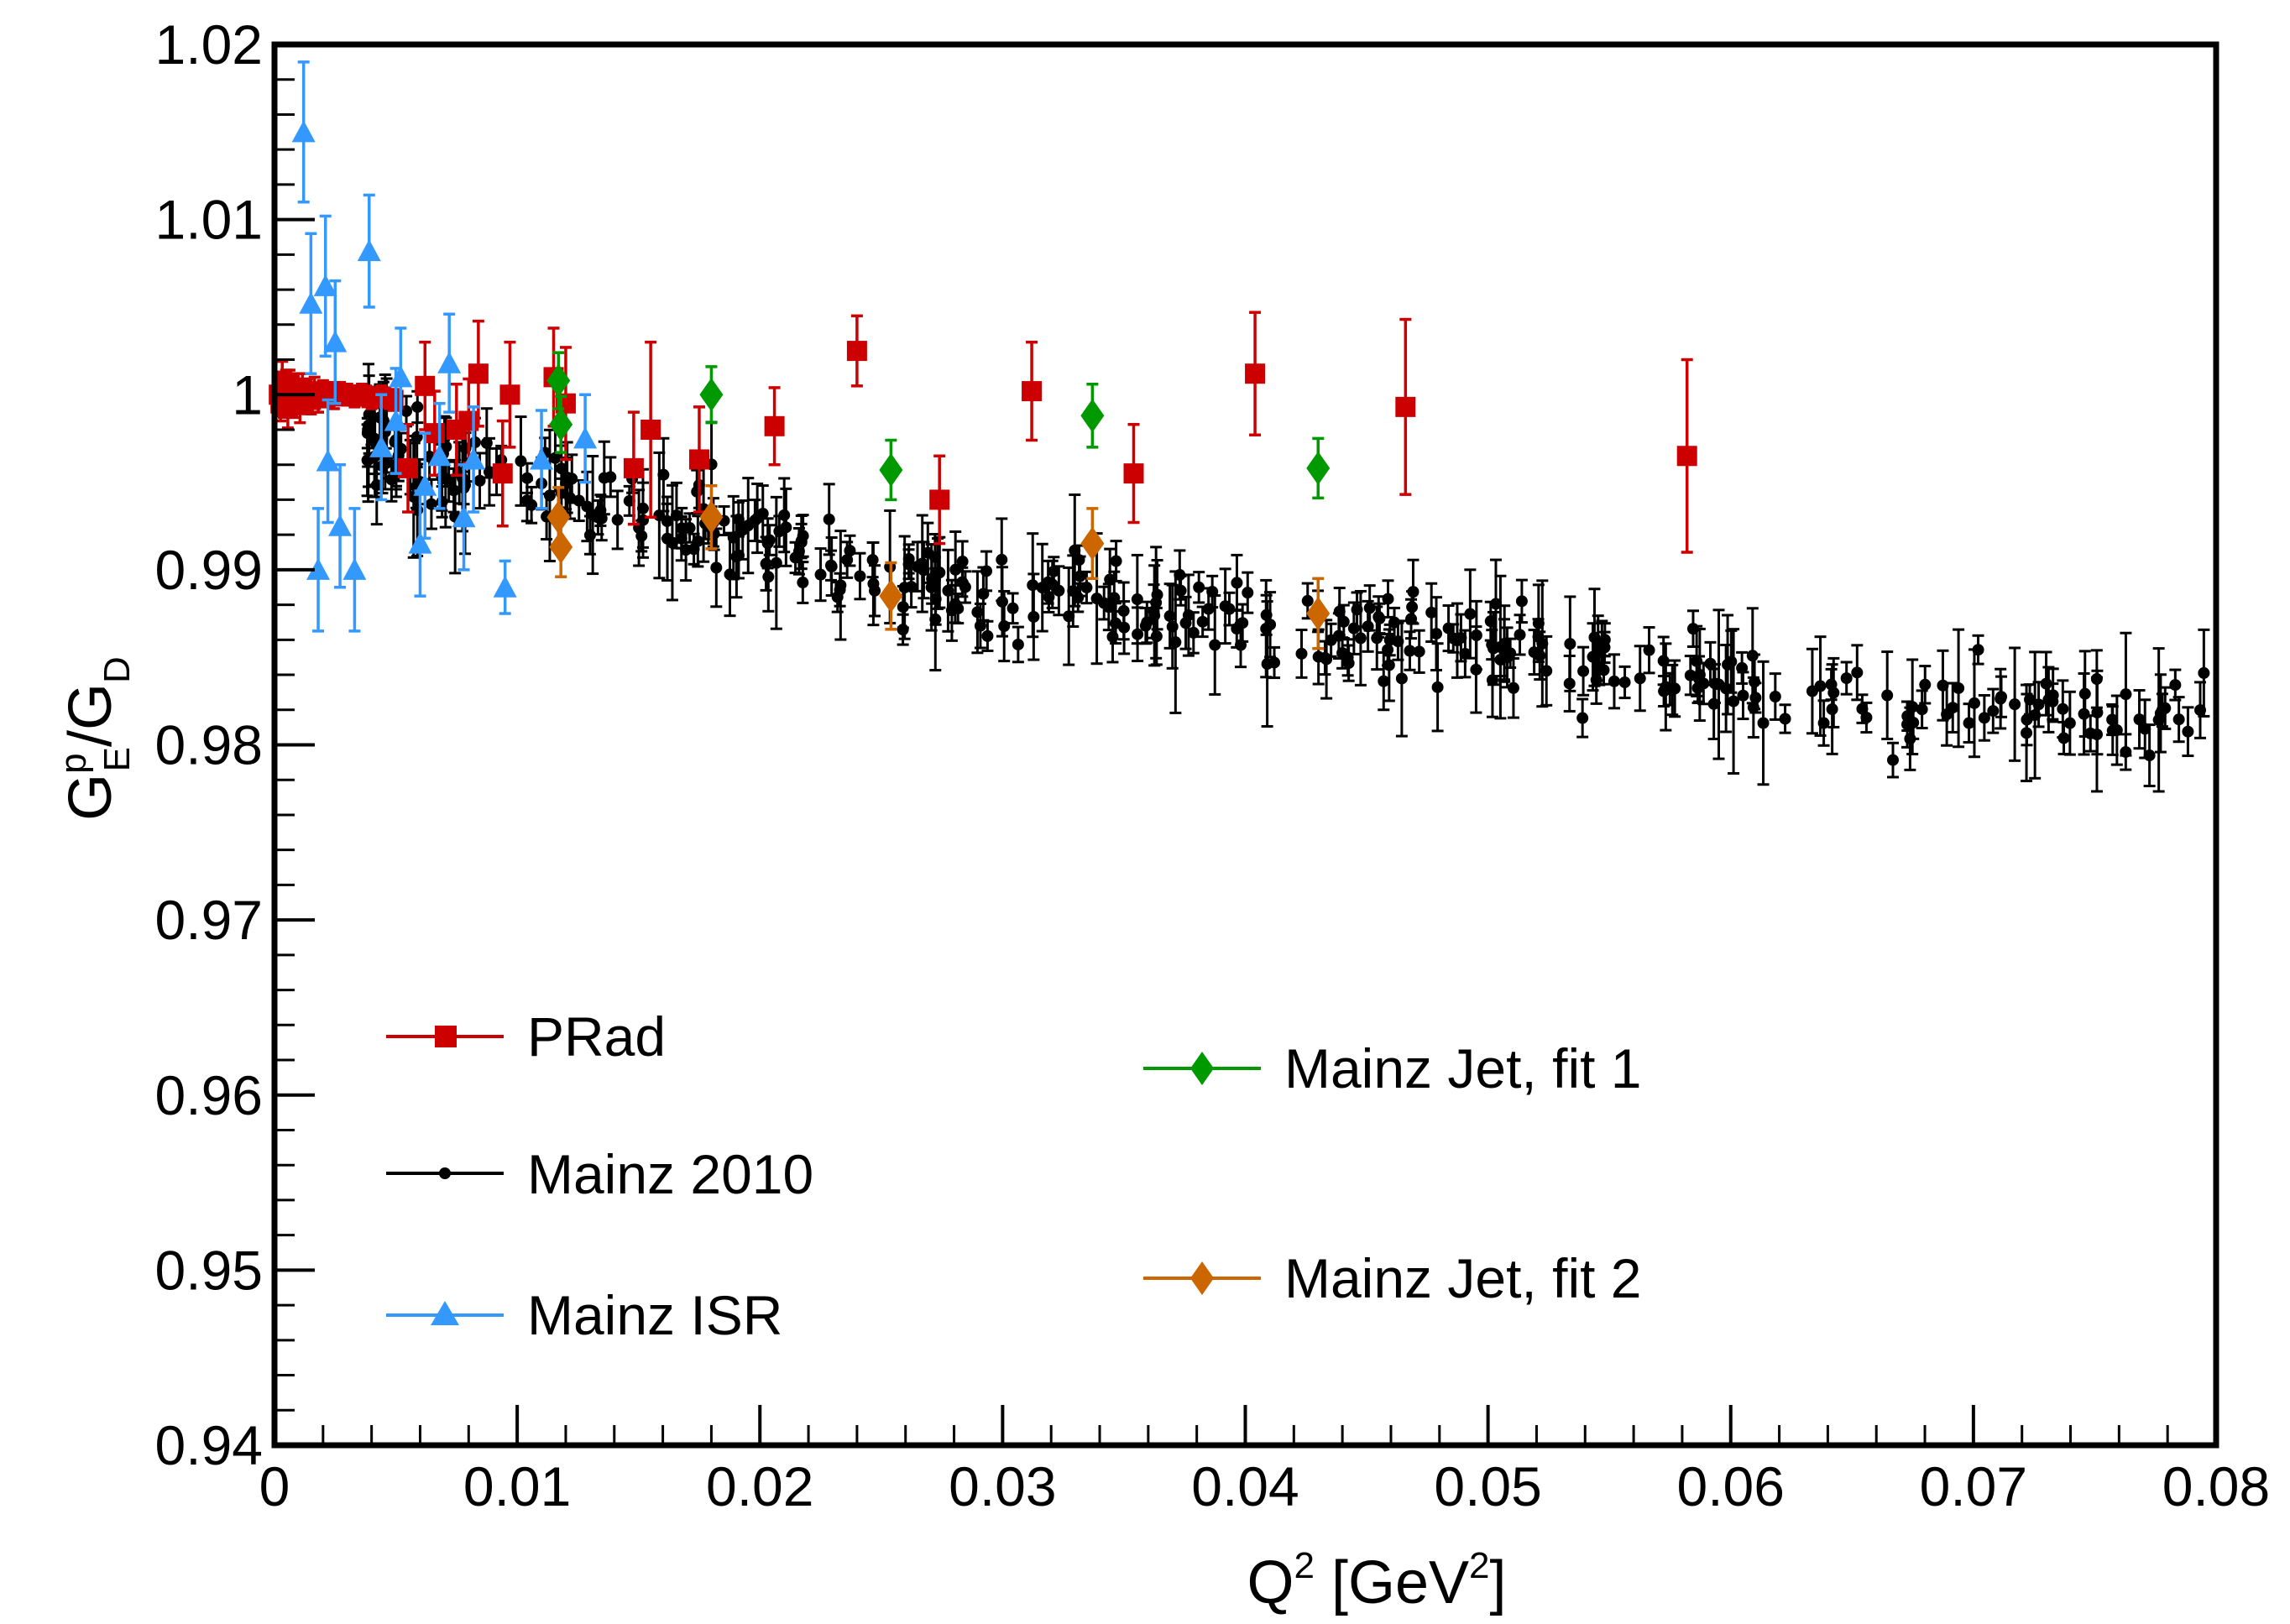 The image size is (2290, 1624). Describe the element at coordinates (711, 517) in the screenshot. I see `mainz-jet-fit-2-point` at that location.